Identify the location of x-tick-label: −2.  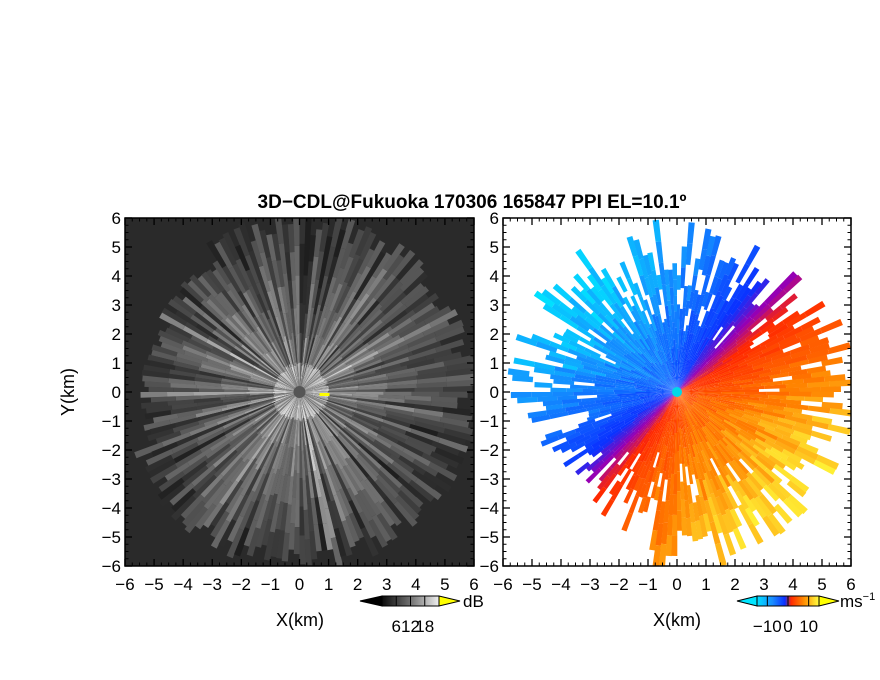
(618, 584).